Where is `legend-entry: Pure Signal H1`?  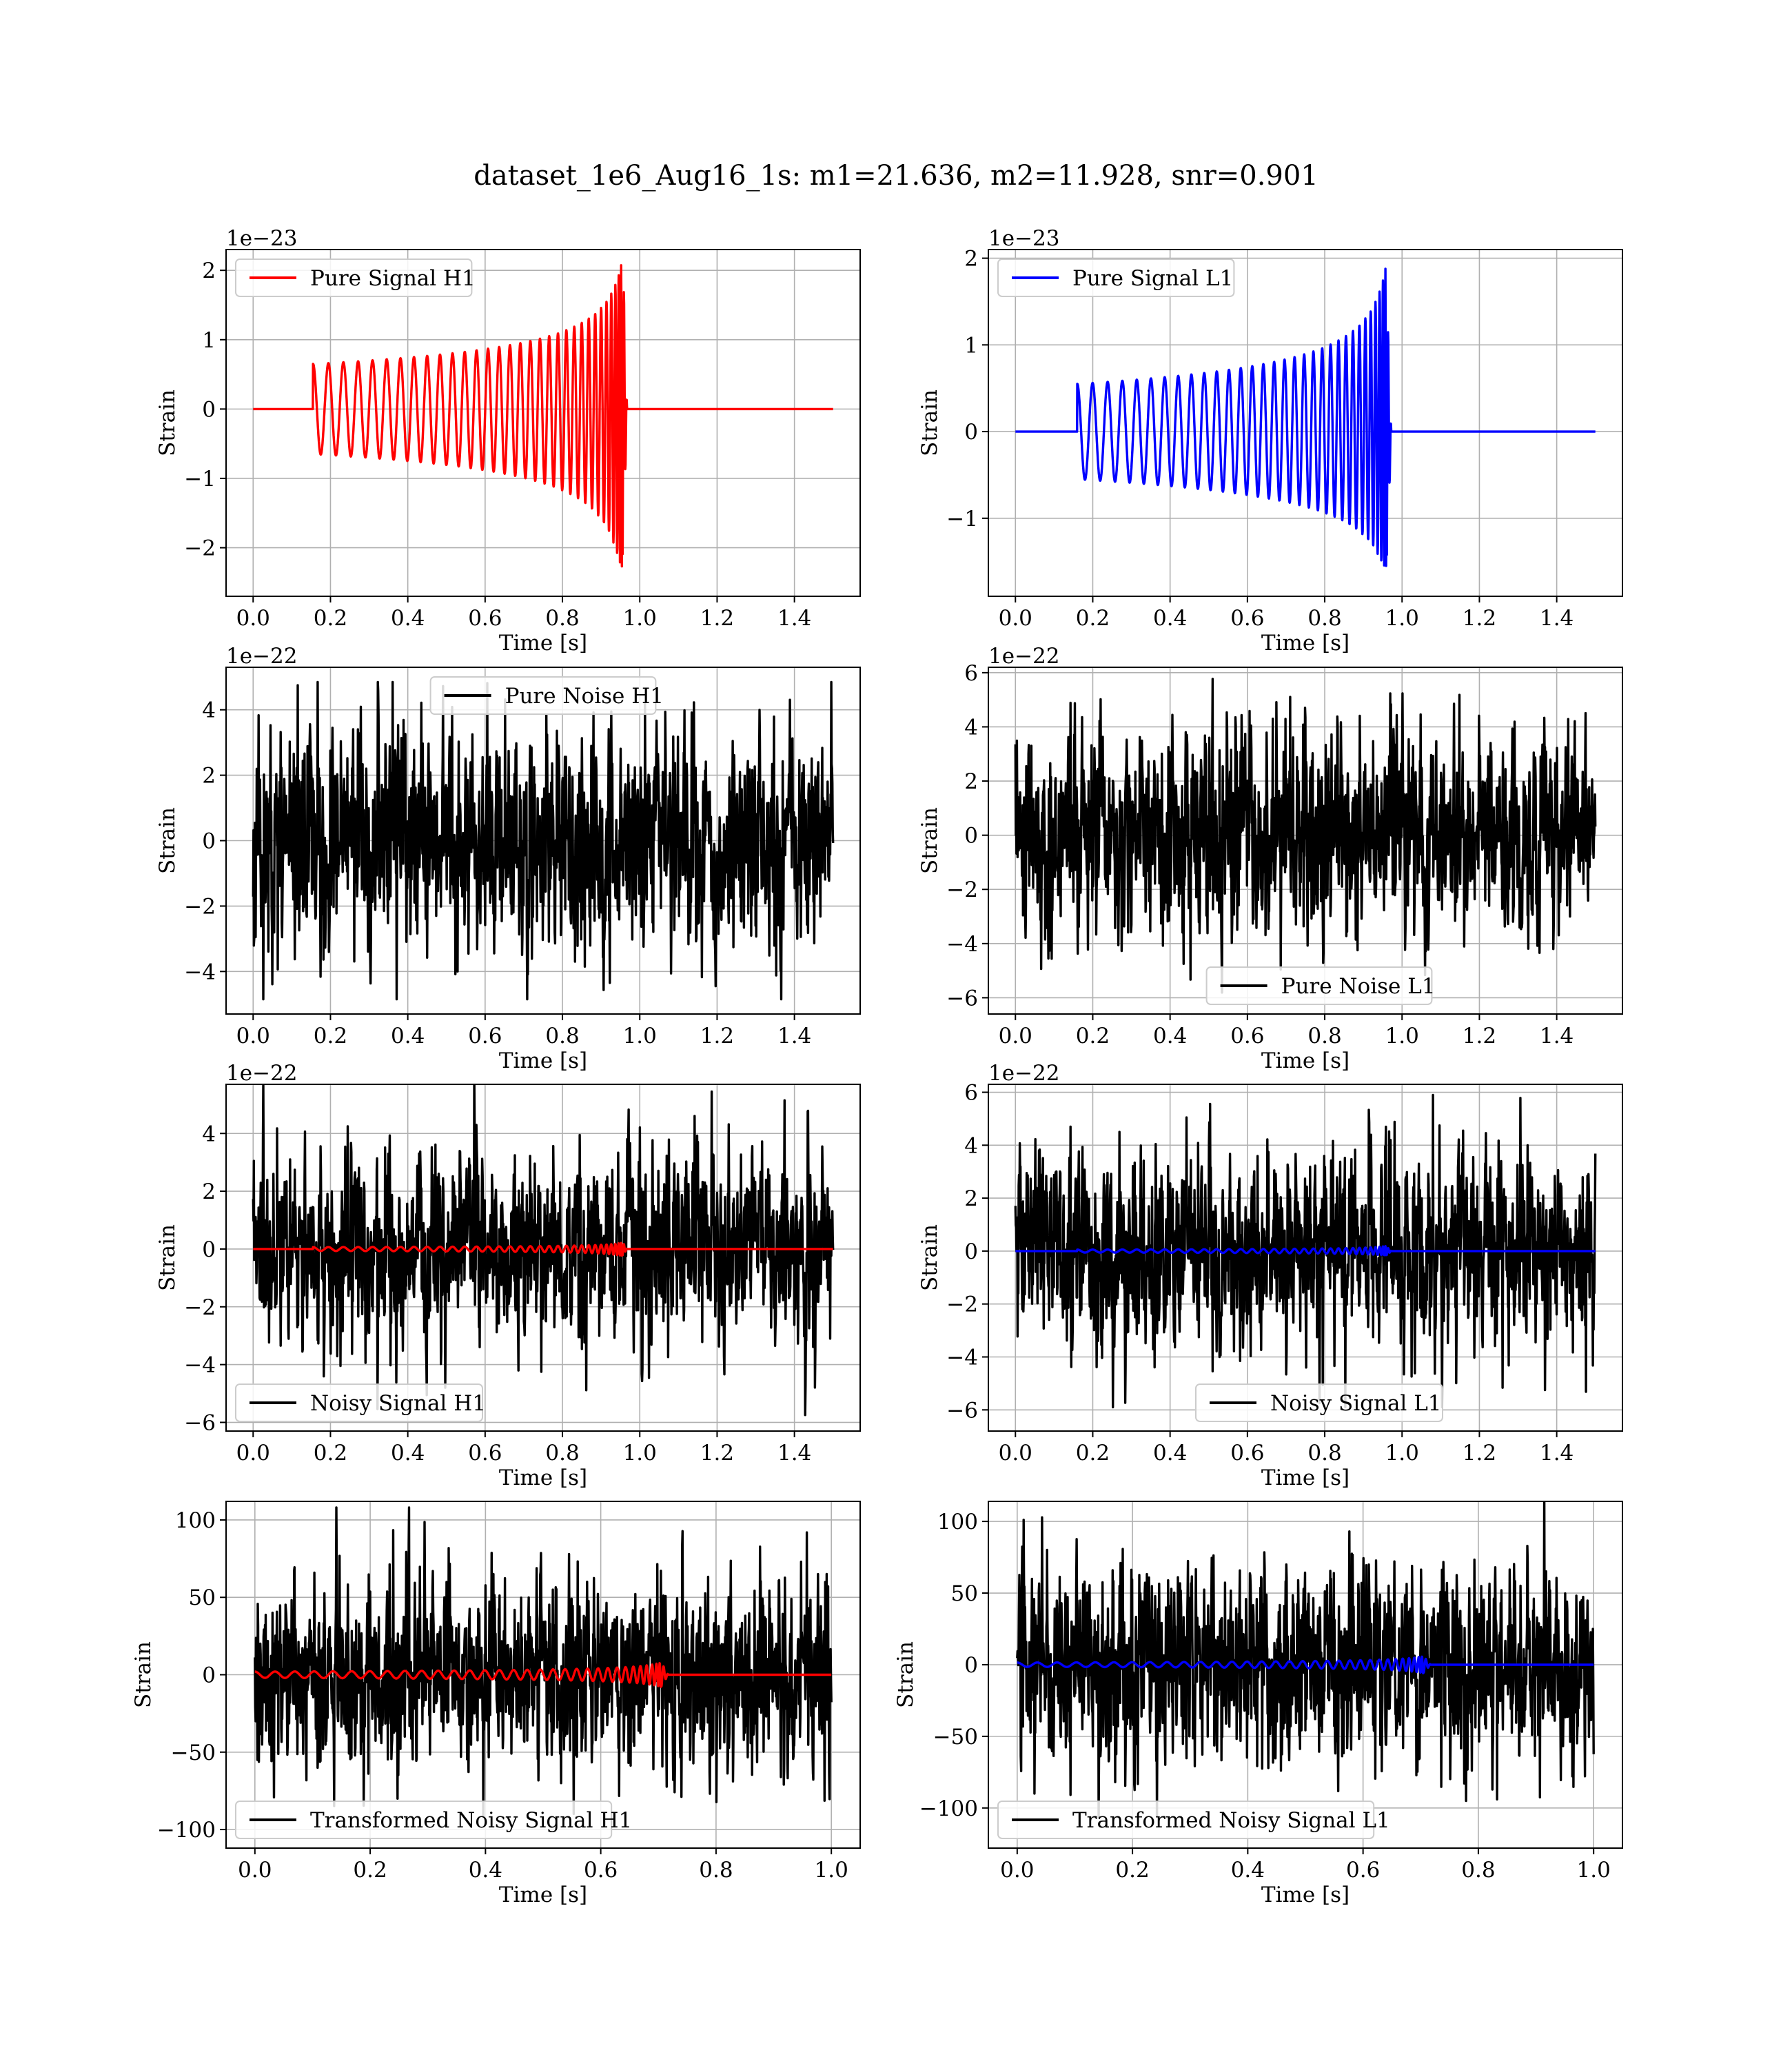
legend-entry: Pure Signal H1 is located at coordinates (393, 278).